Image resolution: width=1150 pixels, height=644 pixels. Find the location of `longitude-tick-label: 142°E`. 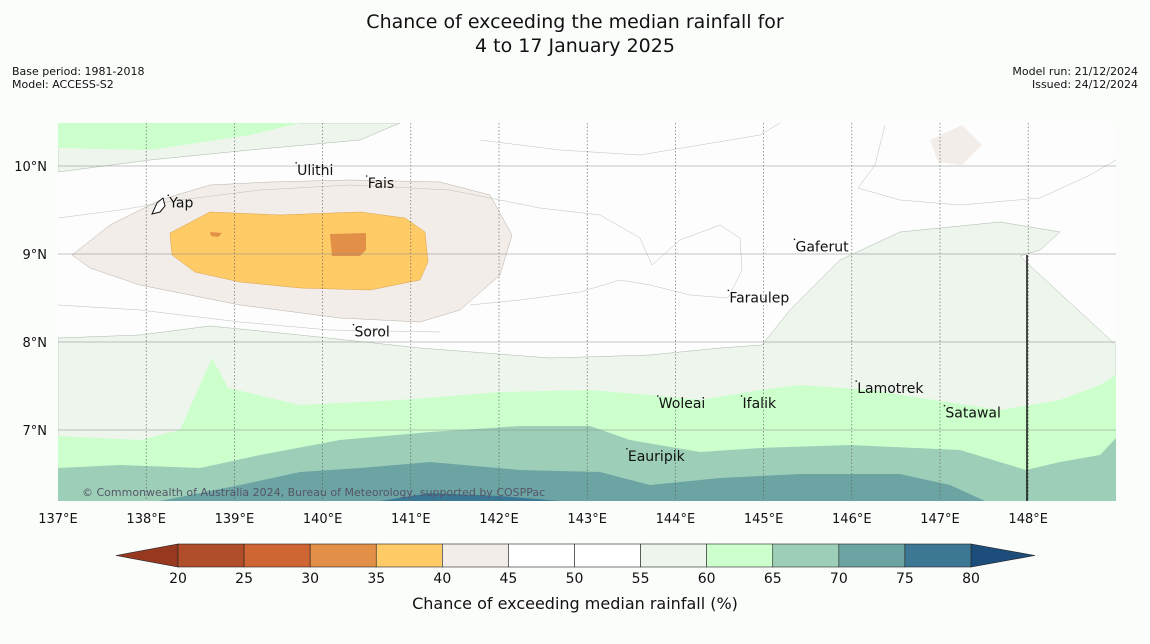

longitude-tick-label: 142°E is located at coordinates (499, 519).